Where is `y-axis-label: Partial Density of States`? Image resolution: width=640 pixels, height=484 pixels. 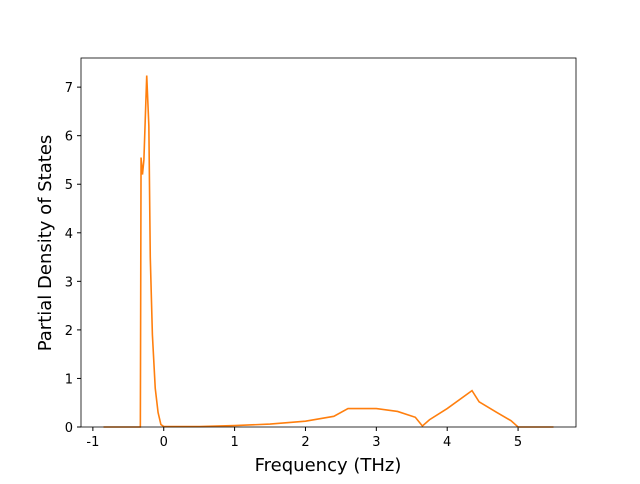
y-axis-label: Partial Density of States is located at coordinates (45, 243).